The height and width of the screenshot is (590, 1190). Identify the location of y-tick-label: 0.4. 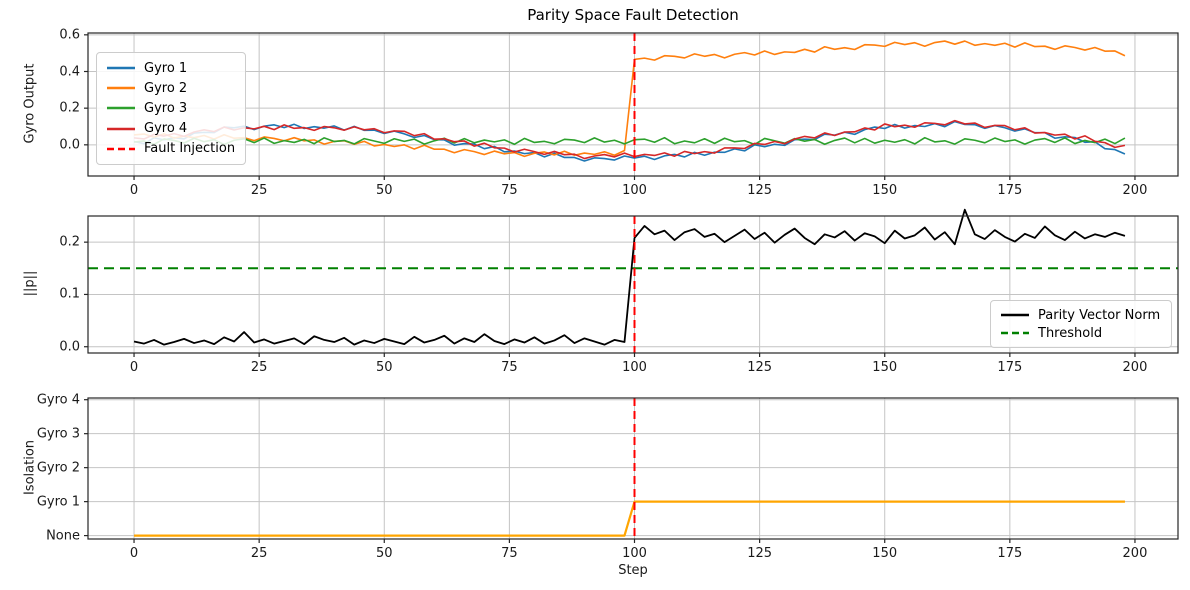
(69, 71).